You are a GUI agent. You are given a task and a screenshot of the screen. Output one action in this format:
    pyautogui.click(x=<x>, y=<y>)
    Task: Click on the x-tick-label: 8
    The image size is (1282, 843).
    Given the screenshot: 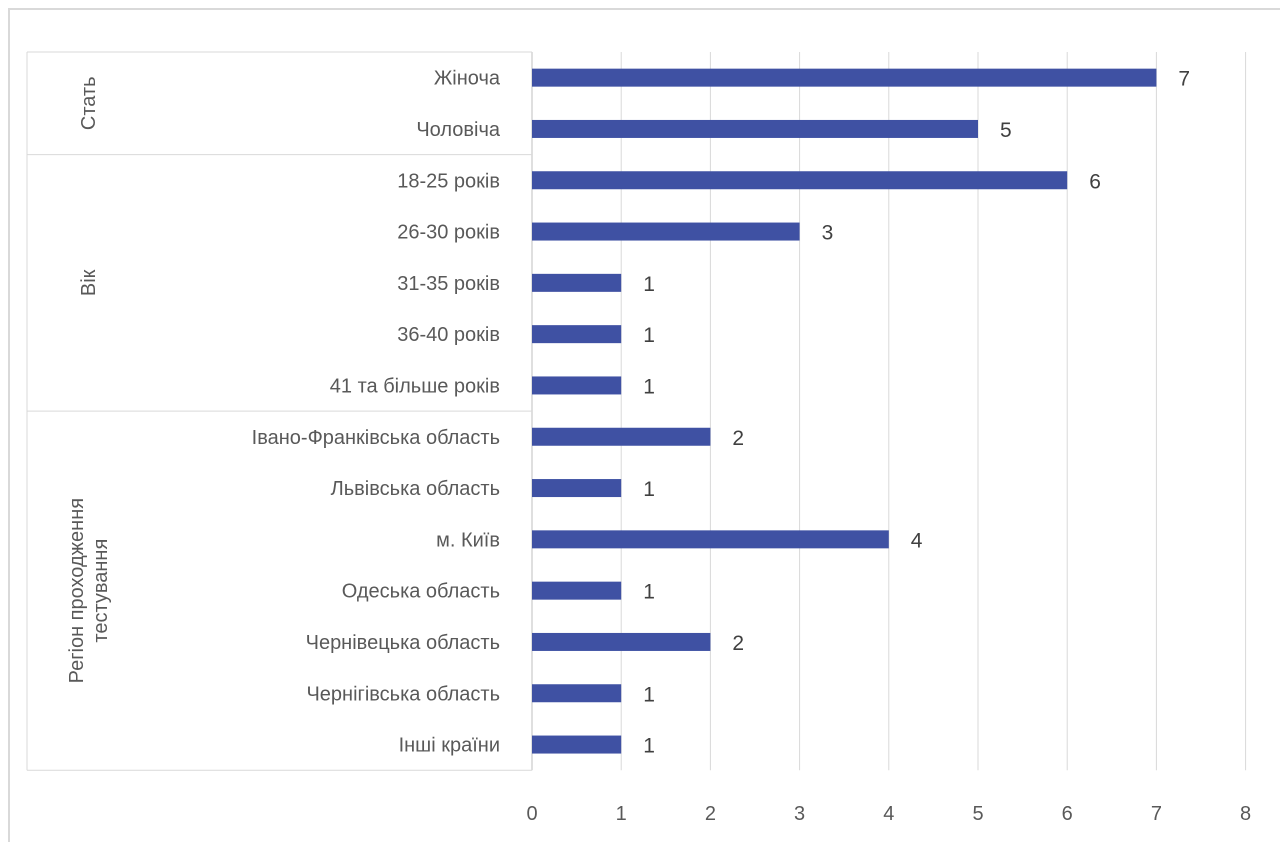 What is the action you would take?
    pyautogui.click(x=1245, y=814)
    